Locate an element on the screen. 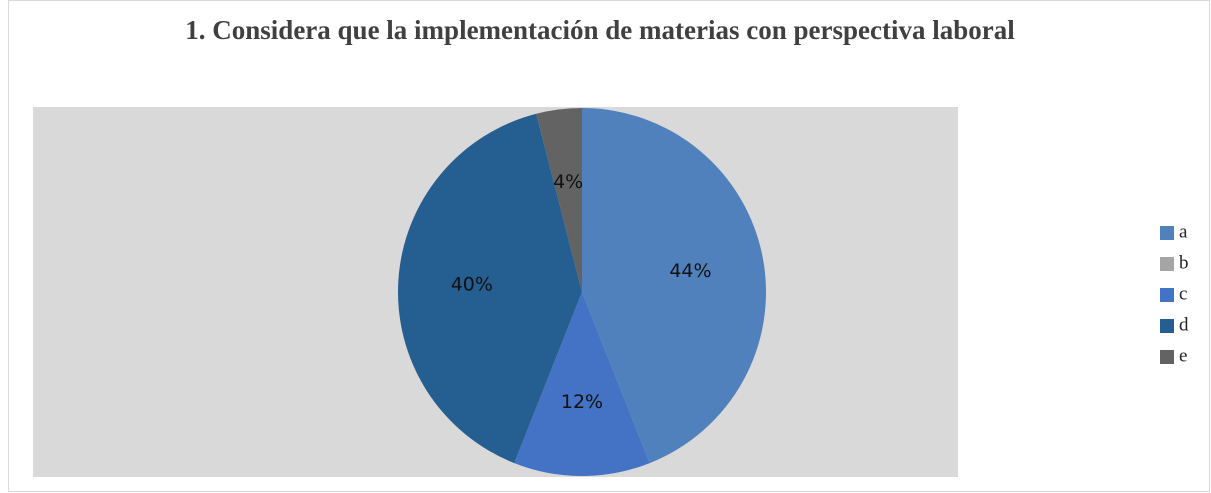  data-label: 12% is located at coordinates (582, 402).